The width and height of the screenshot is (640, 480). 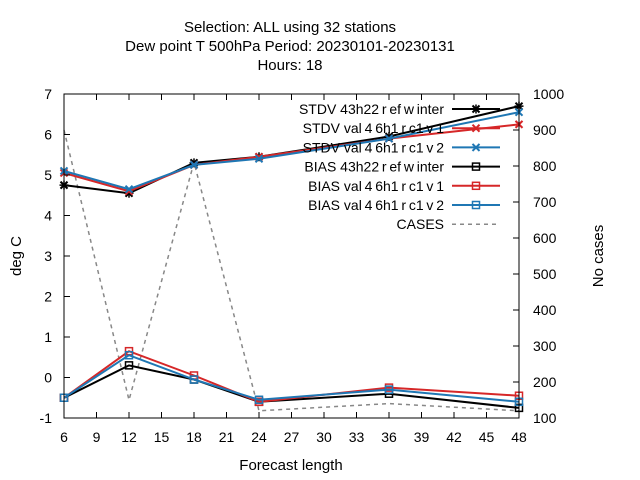 What do you see at coordinates (357, 437) in the screenshot?
I see `x-tick-label: 33` at bounding box center [357, 437].